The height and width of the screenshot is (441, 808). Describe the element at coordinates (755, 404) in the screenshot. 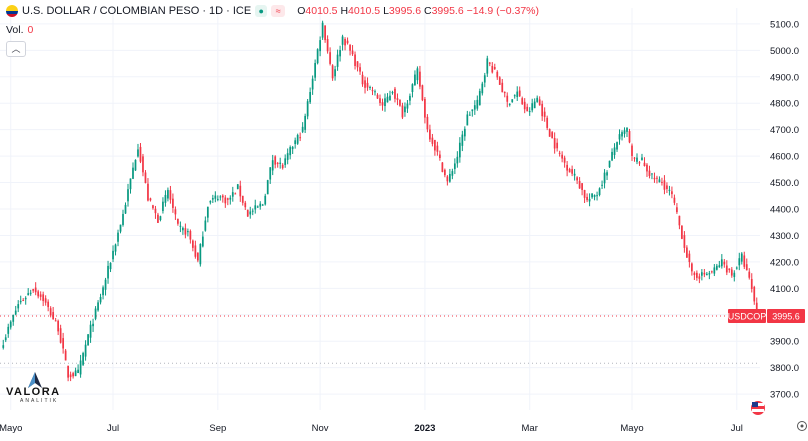

I see `flag-canton` at that location.